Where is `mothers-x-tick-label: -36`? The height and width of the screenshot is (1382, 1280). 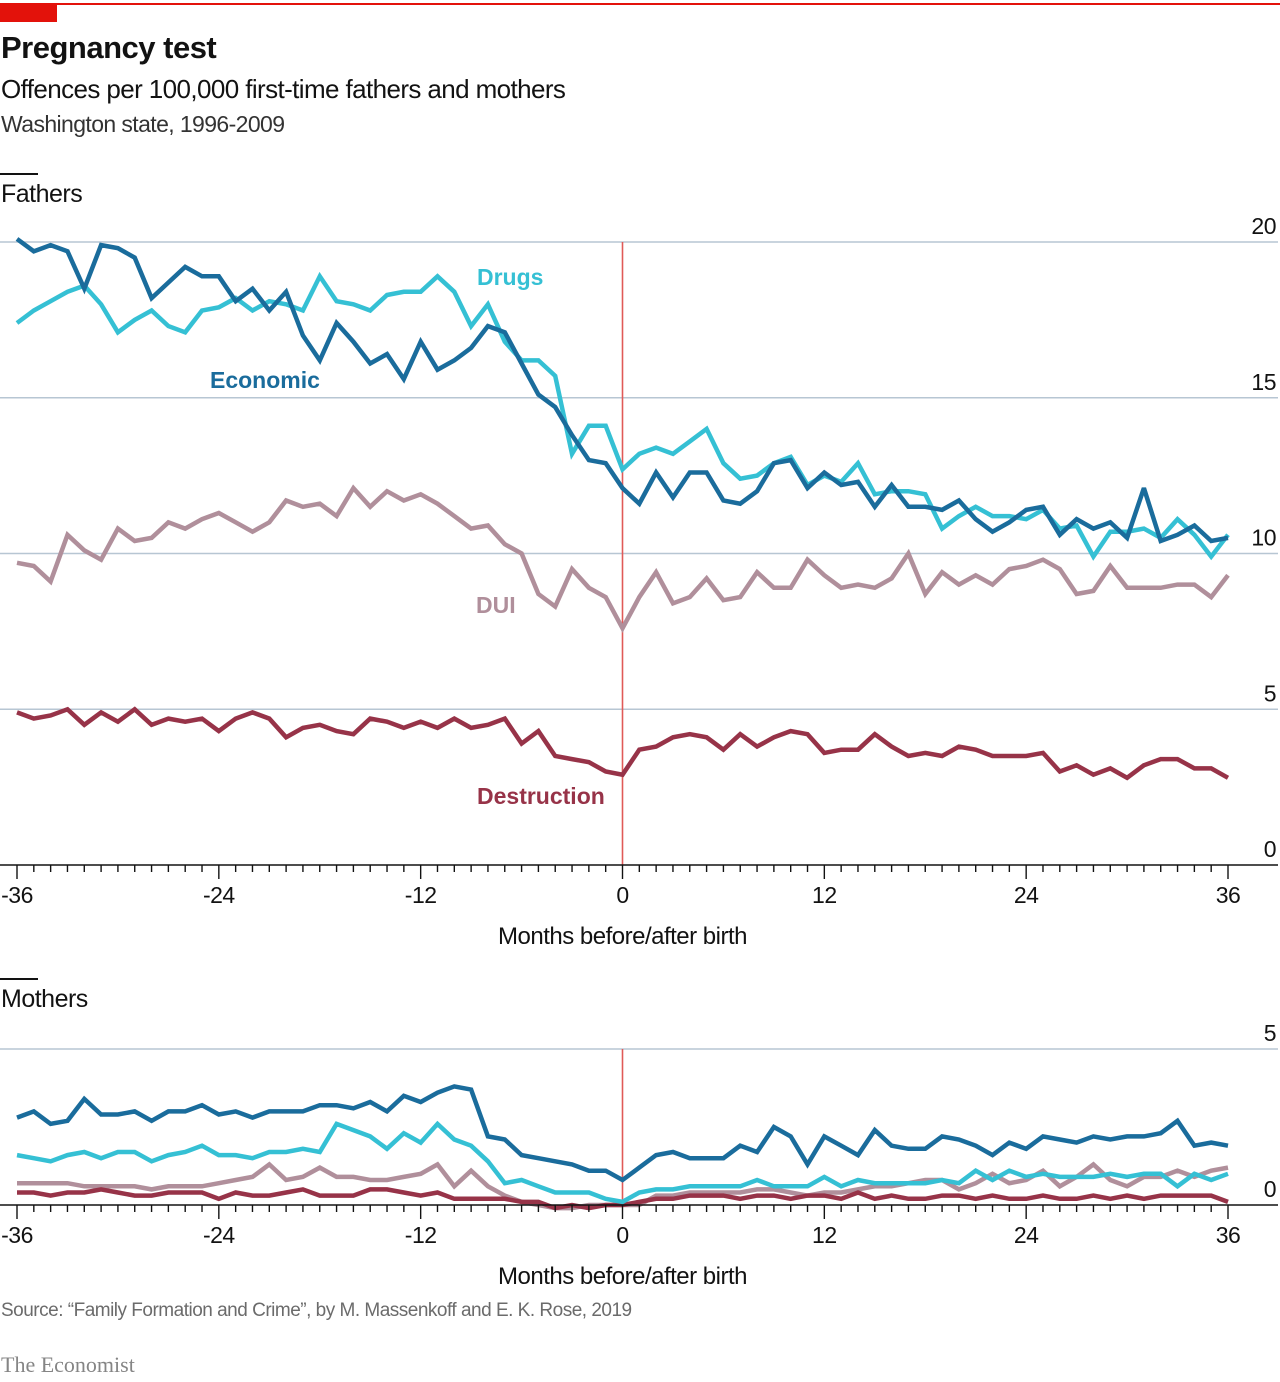
mothers-x-tick-label: -36 is located at coordinates (17, 1235).